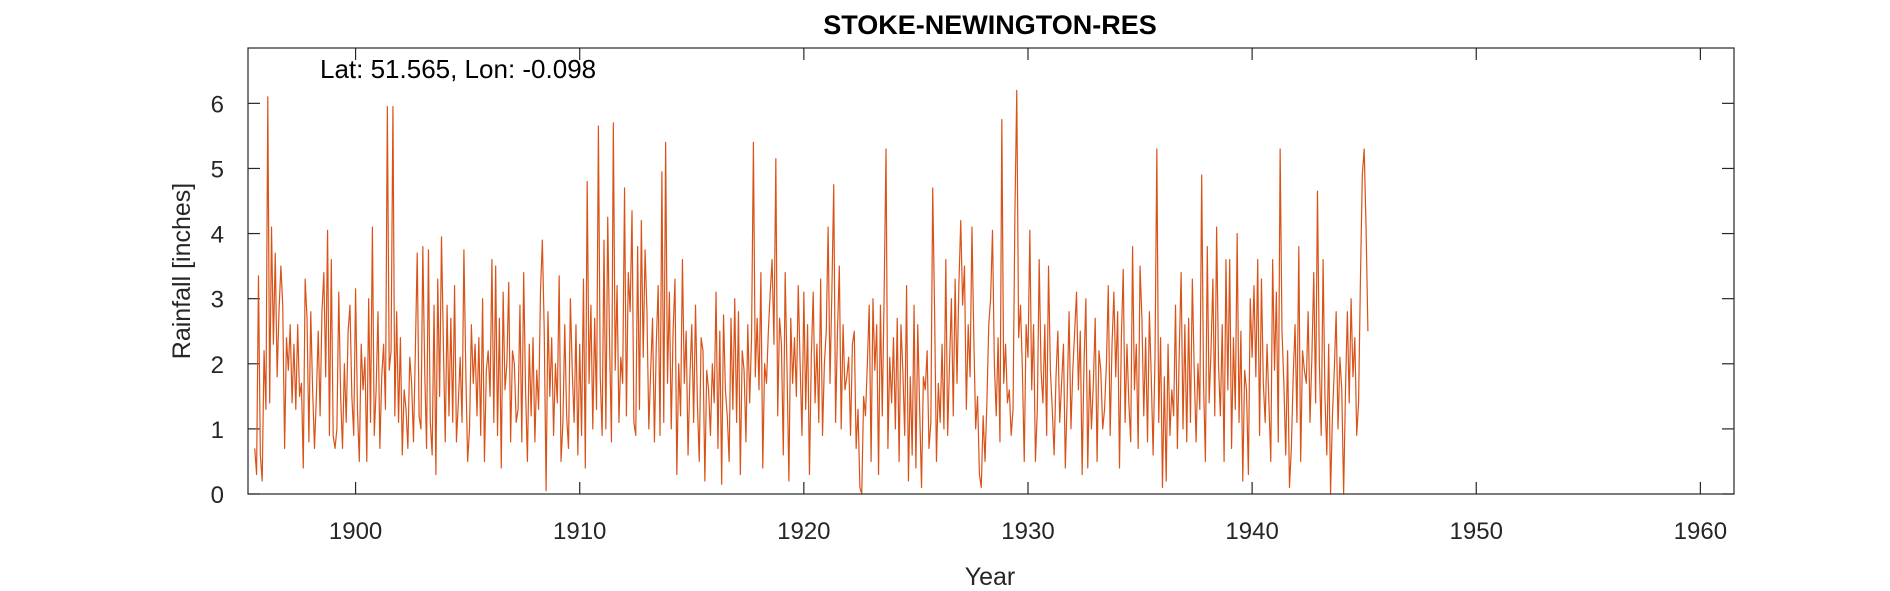  What do you see at coordinates (1700, 531) in the screenshot?
I see `x-tick-label: 1960` at bounding box center [1700, 531].